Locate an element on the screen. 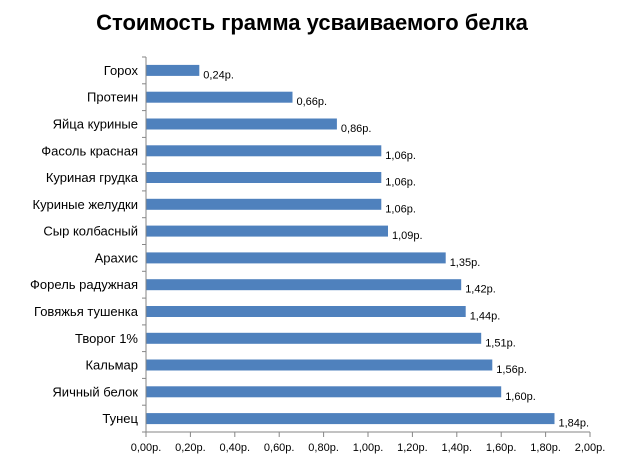 This screenshot has width=624, height=467. category-label: Протеин is located at coordinates (112, 97).